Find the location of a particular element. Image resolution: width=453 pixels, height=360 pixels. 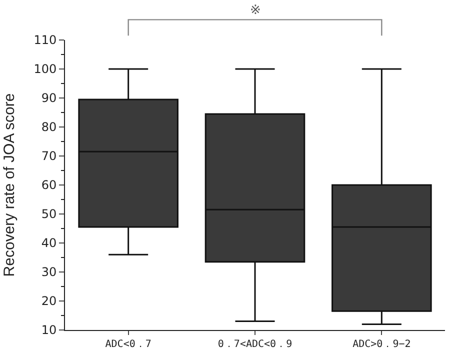

x-tick-label: 0．7<ADC<0．9 is located at coordinates (255, 344).